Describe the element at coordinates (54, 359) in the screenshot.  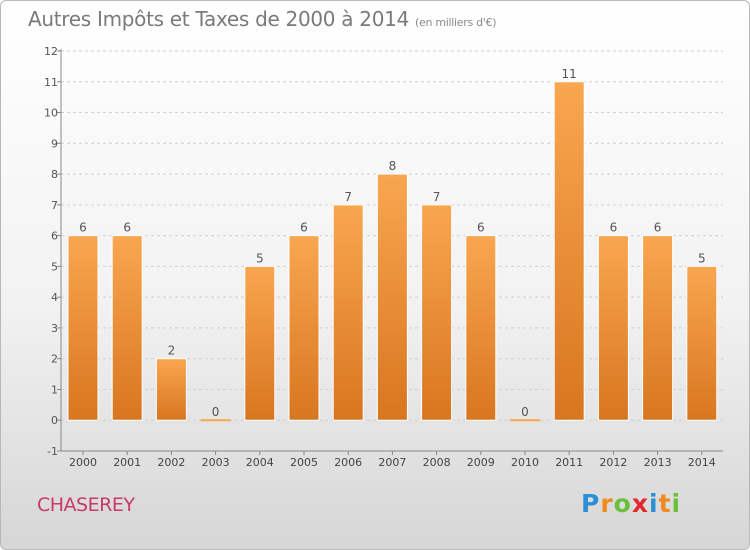
I see `y-tick-label: 2` at that location.